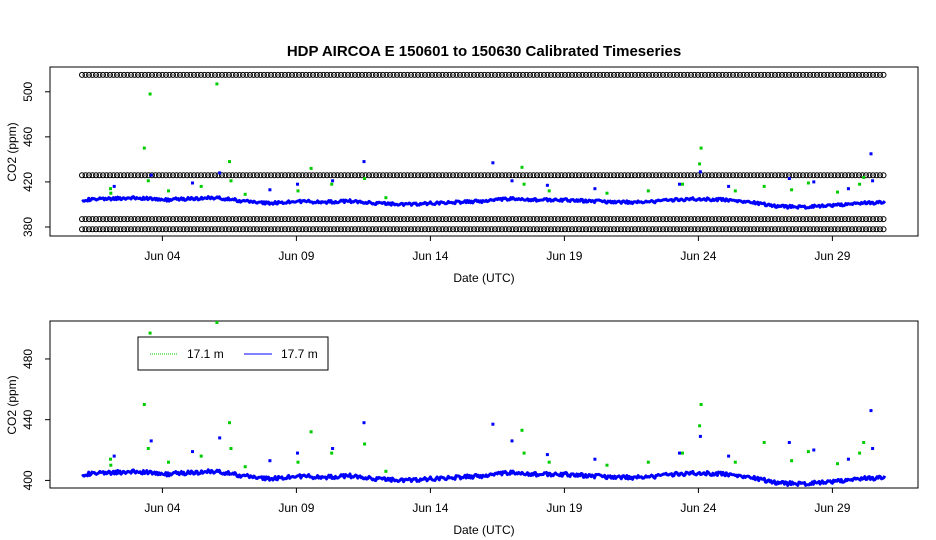  I want to click on top-x-tick-label: Jun 04, so click(162, 256).